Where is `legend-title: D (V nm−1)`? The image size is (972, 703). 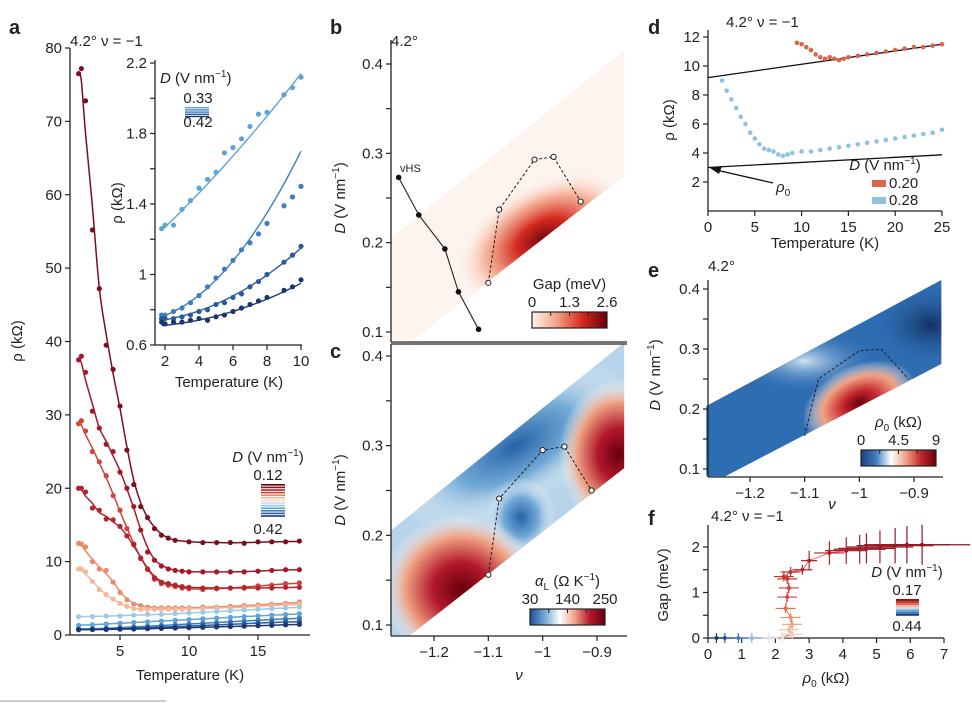
legend-title: D (V nm−1) is located at coordinates (906, 572).